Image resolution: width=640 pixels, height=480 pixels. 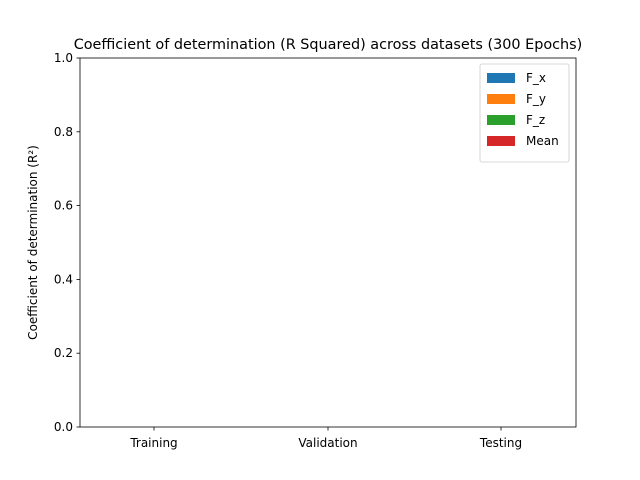 What do you see at coordinates (33, 242) in the screenshot?
I see `y-axis-label: Coefficient of determination (R²)` at bounding box center [33, 242].